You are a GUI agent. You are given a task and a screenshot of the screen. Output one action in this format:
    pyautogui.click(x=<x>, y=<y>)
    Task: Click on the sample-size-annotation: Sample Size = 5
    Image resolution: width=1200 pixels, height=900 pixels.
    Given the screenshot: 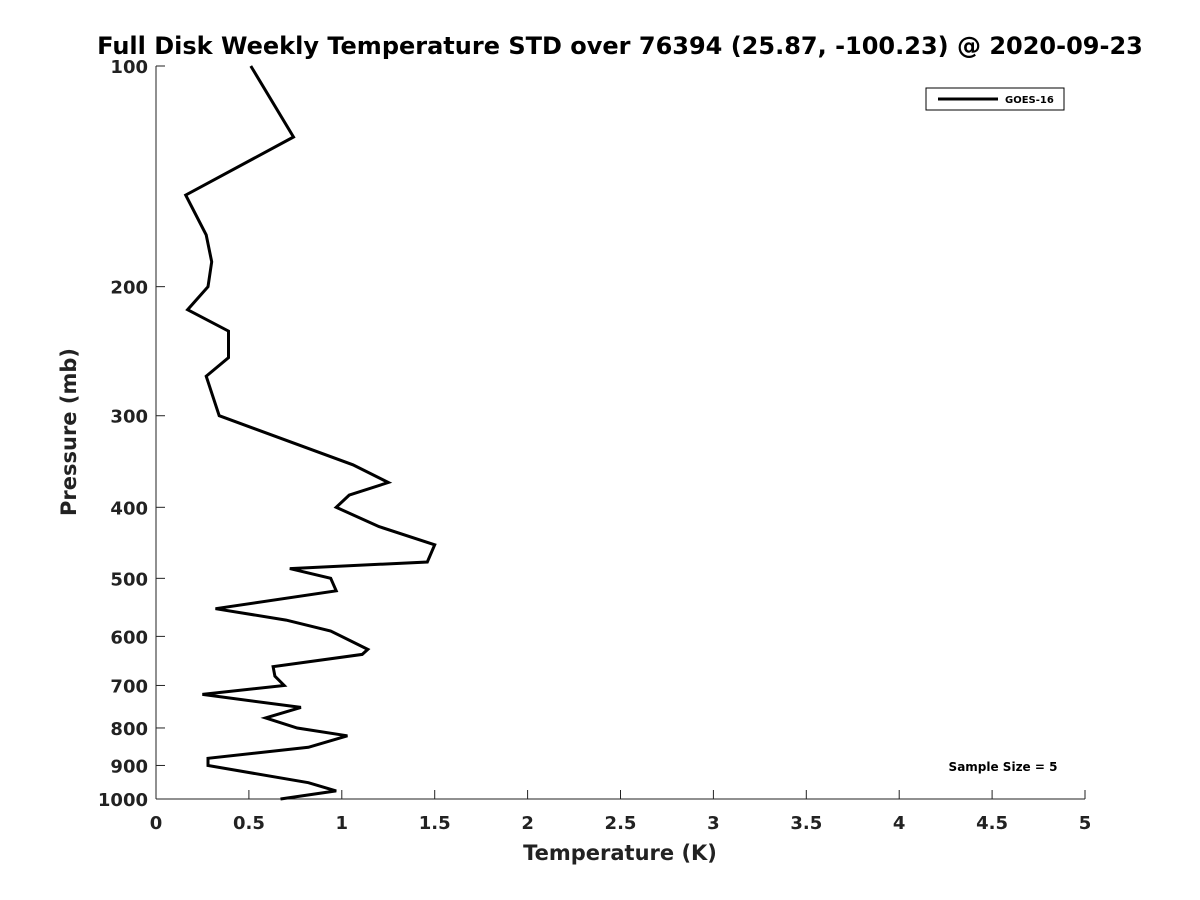 What is the action you would take?
    pyautogui.click(x=1003, y=767)
    